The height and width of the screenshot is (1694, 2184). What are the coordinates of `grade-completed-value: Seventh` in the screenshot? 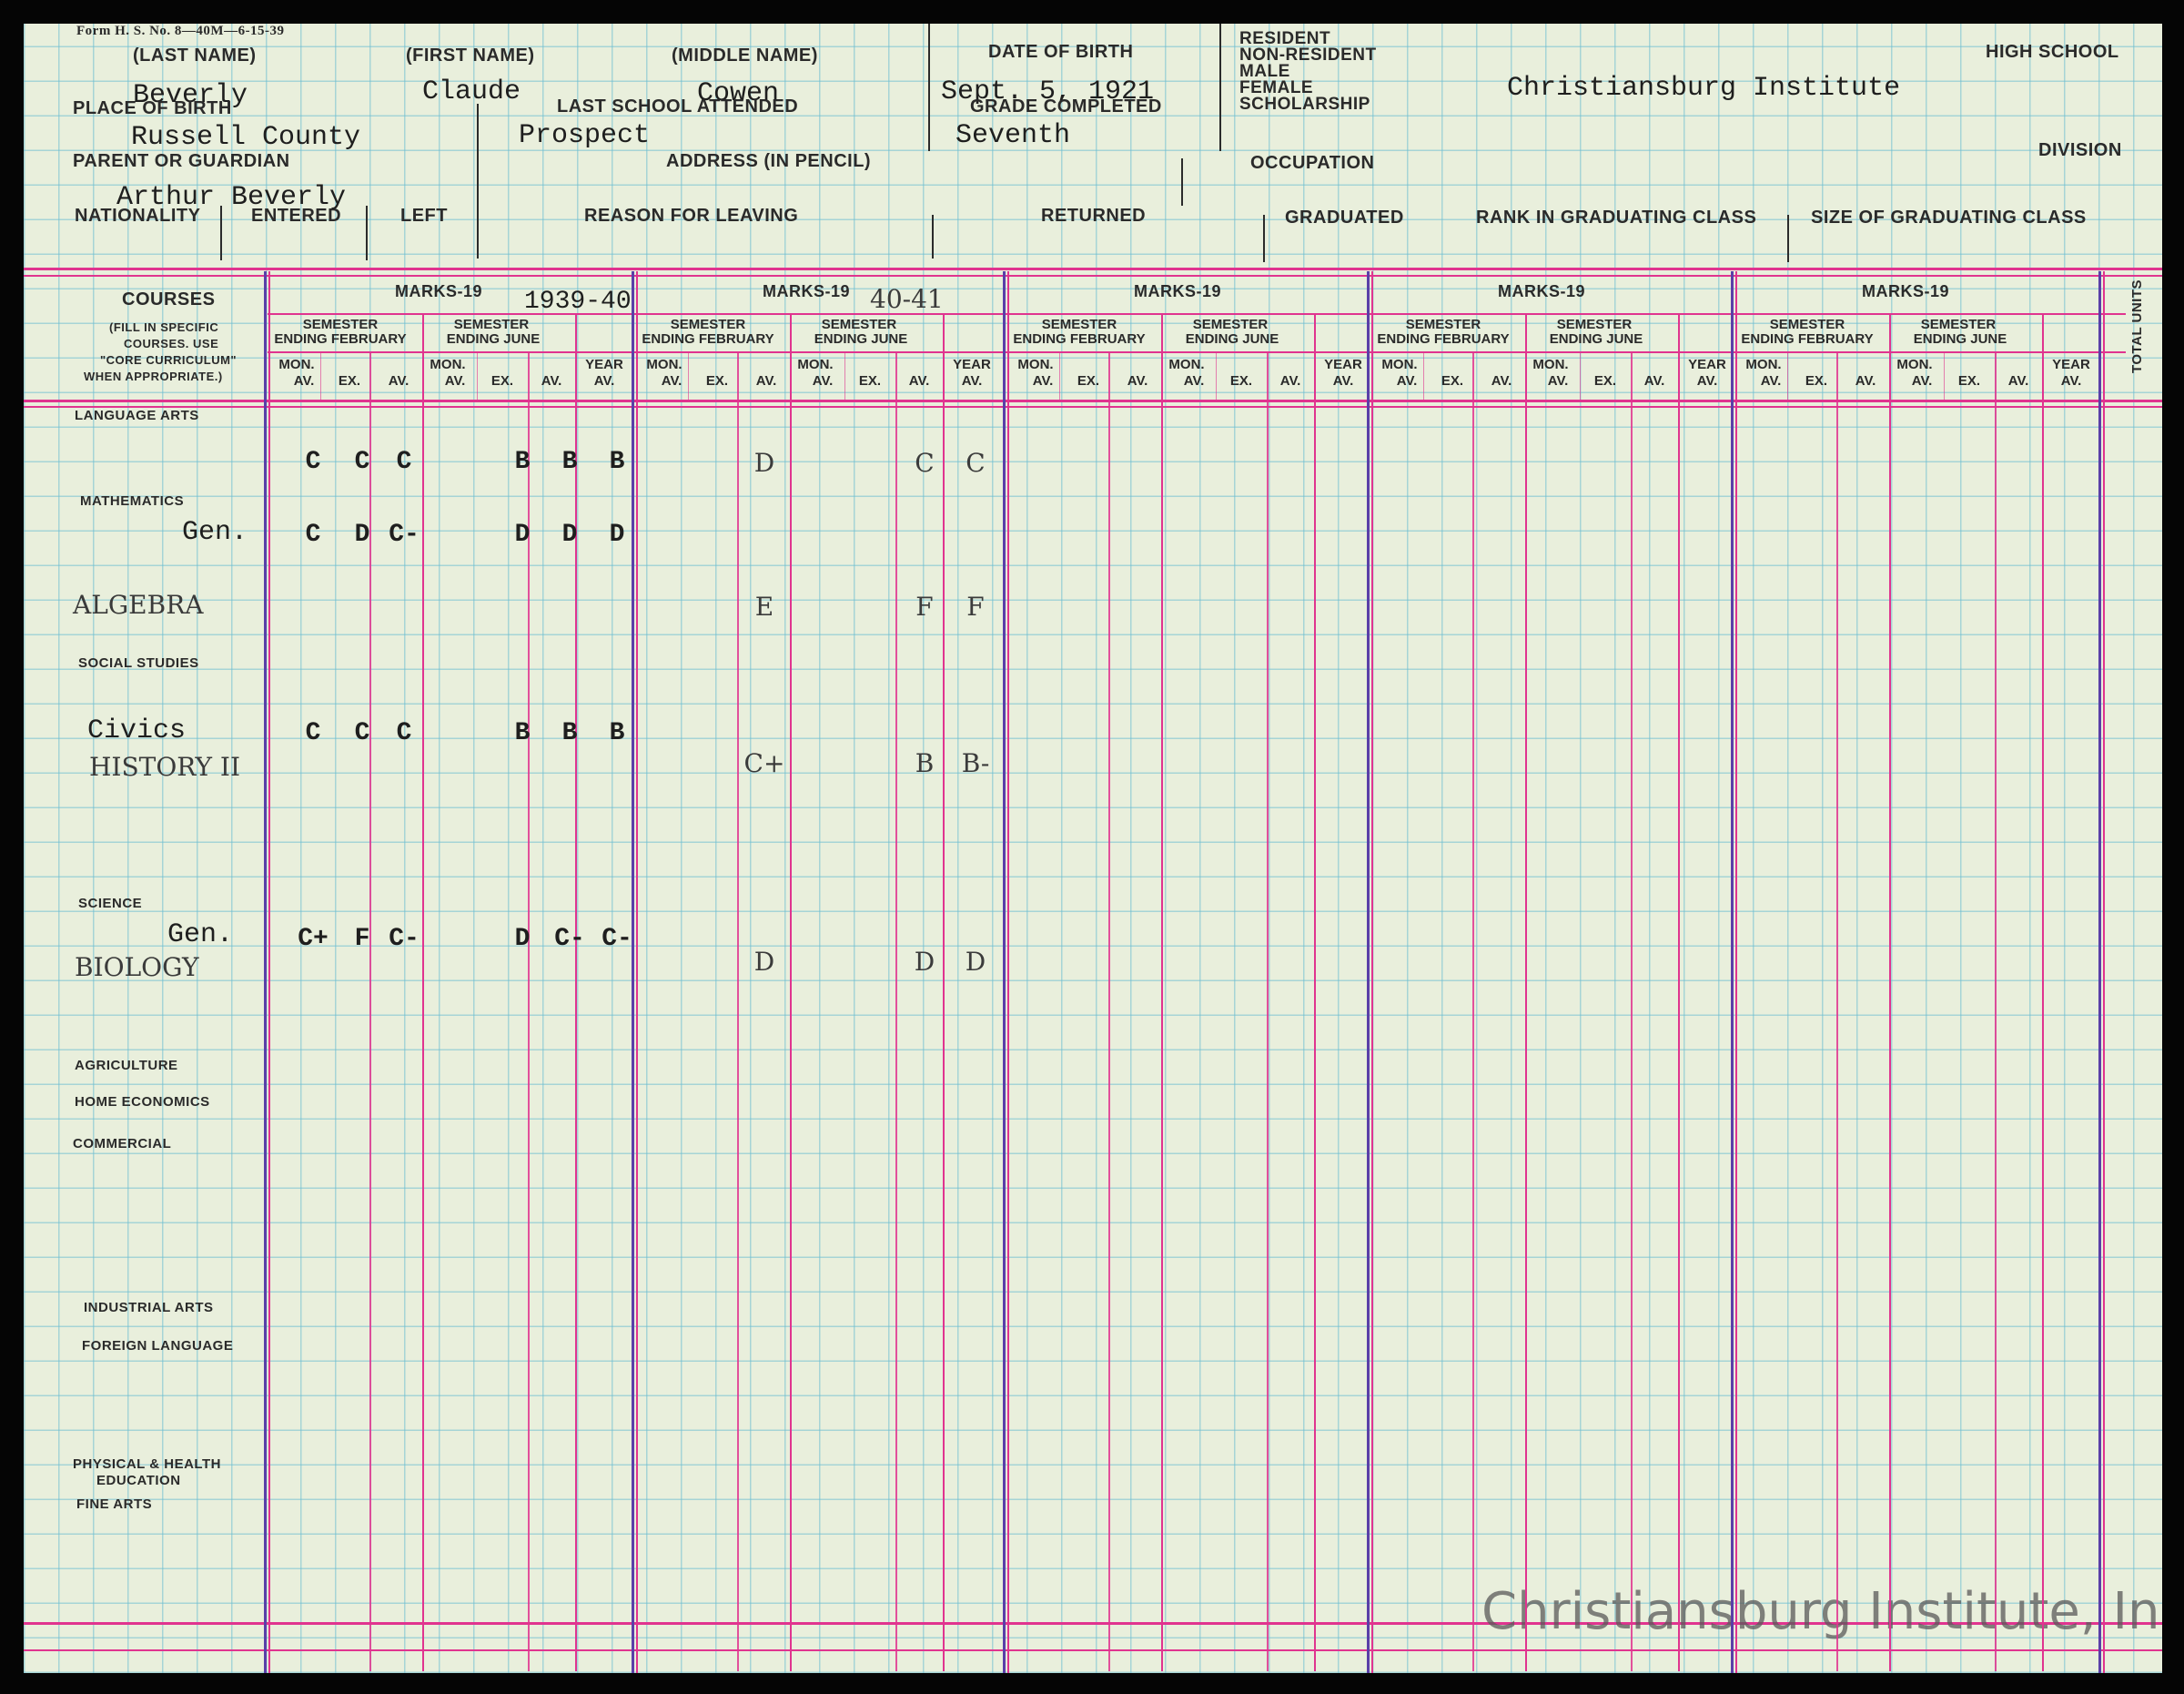 It's located at (1014, 135).